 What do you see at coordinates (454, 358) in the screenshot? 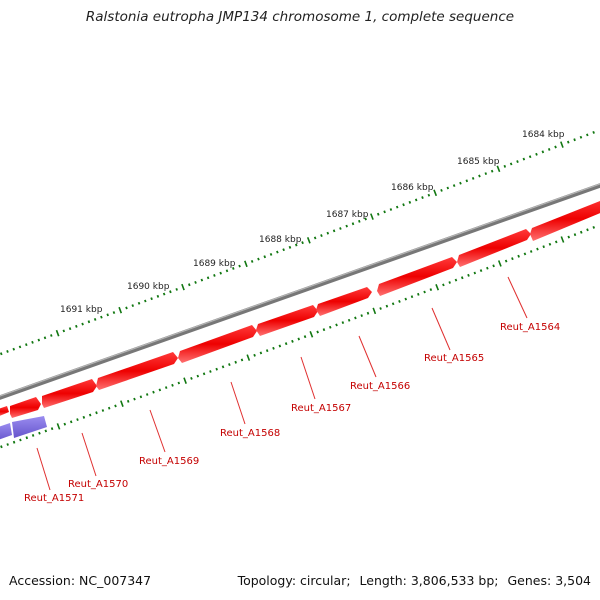
I see `gene-label-reut-a1565: Reut_A1565` at bounding box center [454, 358].